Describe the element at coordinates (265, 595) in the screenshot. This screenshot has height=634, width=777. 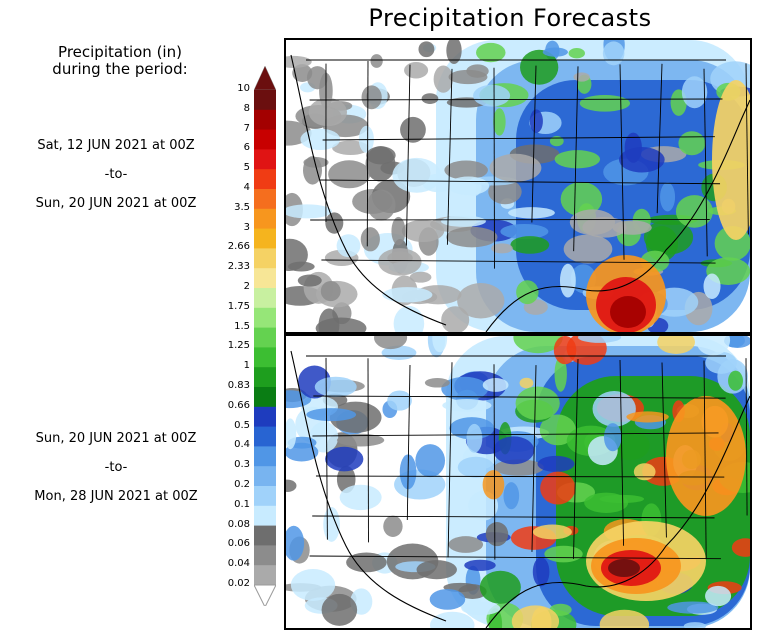
I see `scale-bottom-arrow` at that location.